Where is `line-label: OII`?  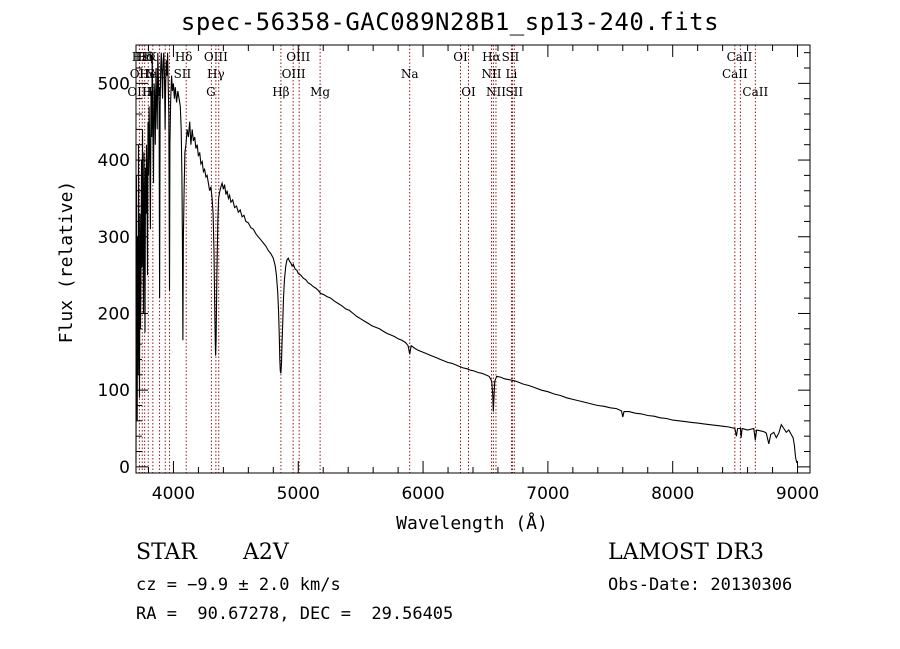
line-label: OII is located at coordinates (140, 74).